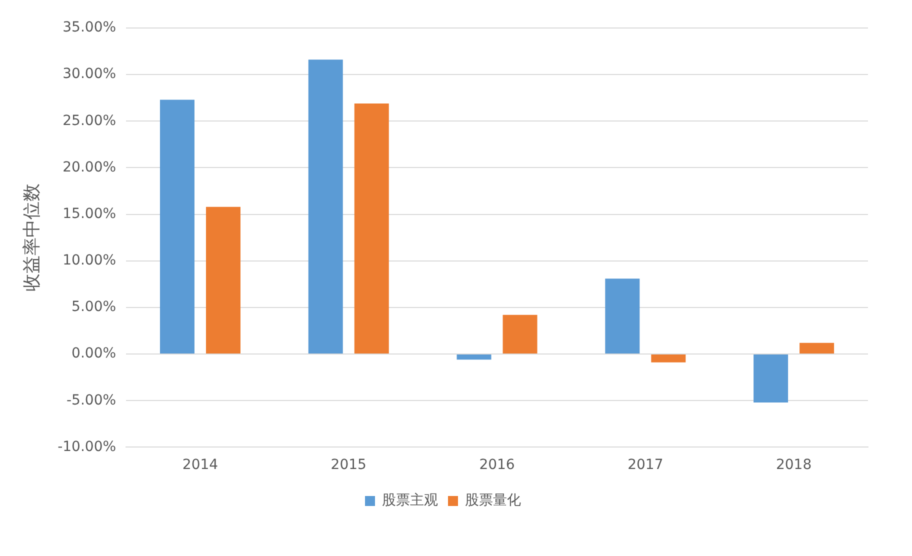 This screenshot has width=912, height=556. I want to click on x-tick-label: 2017, so click(646, 465).